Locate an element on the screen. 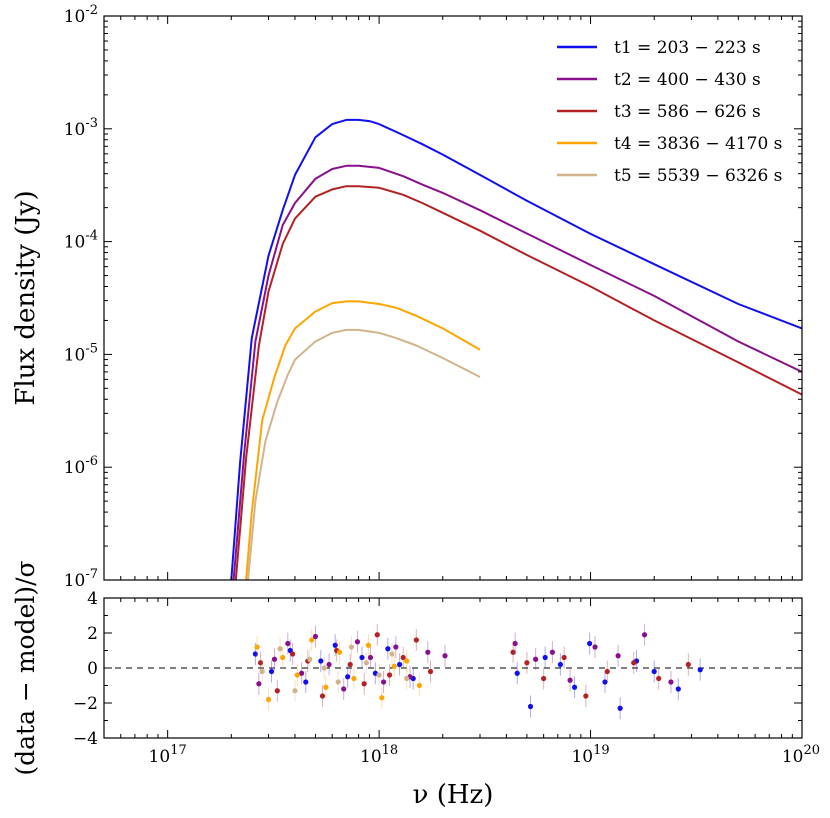 Image resolution: width=830 pixels, height=818 pixels. x-tick-label: 1017 is located at coordinates (168, 755).